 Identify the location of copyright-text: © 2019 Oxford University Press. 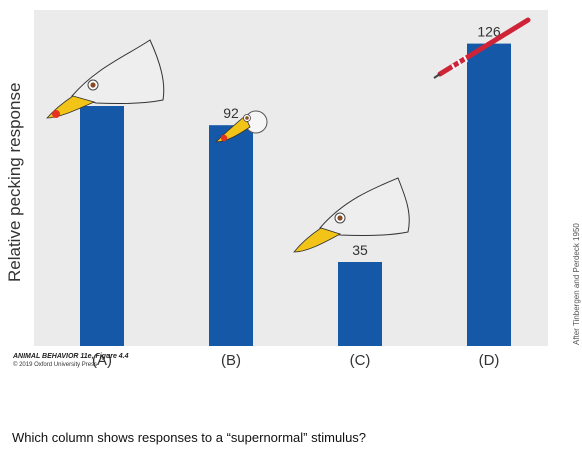
(55, 365).